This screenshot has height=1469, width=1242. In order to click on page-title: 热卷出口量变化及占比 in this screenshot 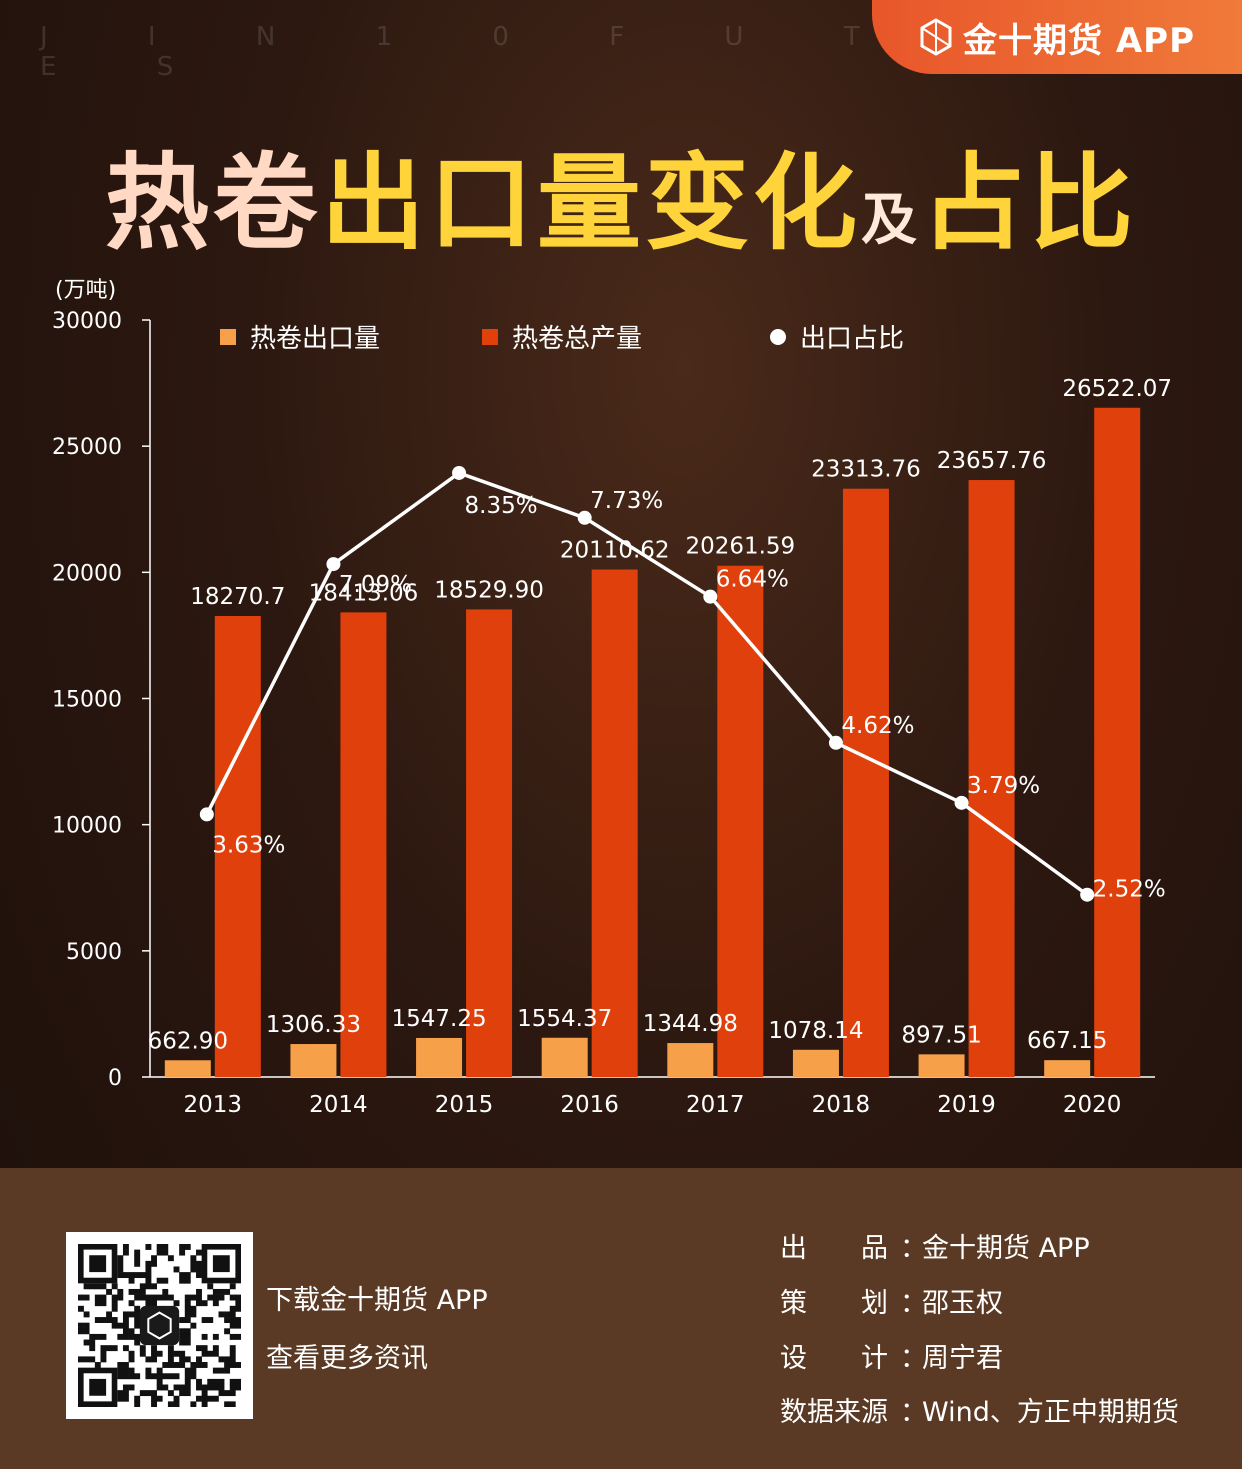, I will do `click(621, 193)`.